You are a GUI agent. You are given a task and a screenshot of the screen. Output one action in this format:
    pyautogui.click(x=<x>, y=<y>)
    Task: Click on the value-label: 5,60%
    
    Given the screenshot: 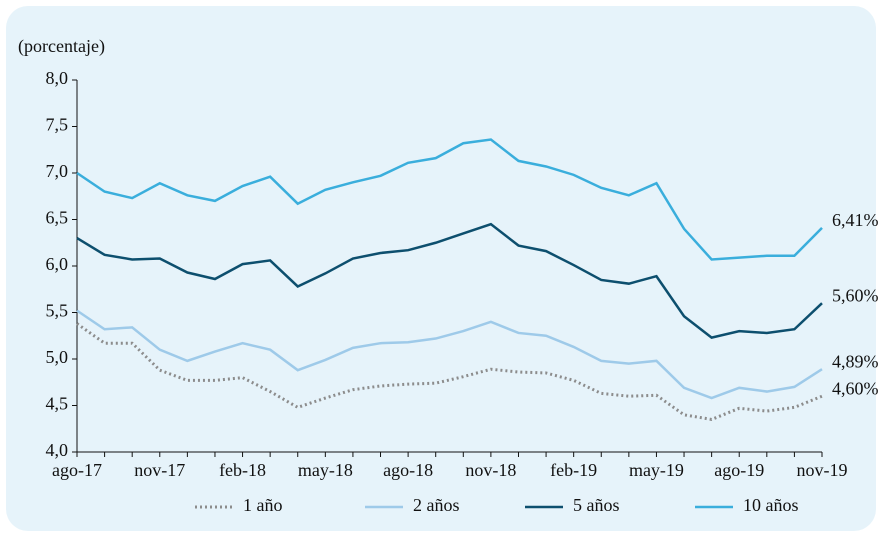 What is the action you would take?
    pyautogui.click(x=855, y=295)
    